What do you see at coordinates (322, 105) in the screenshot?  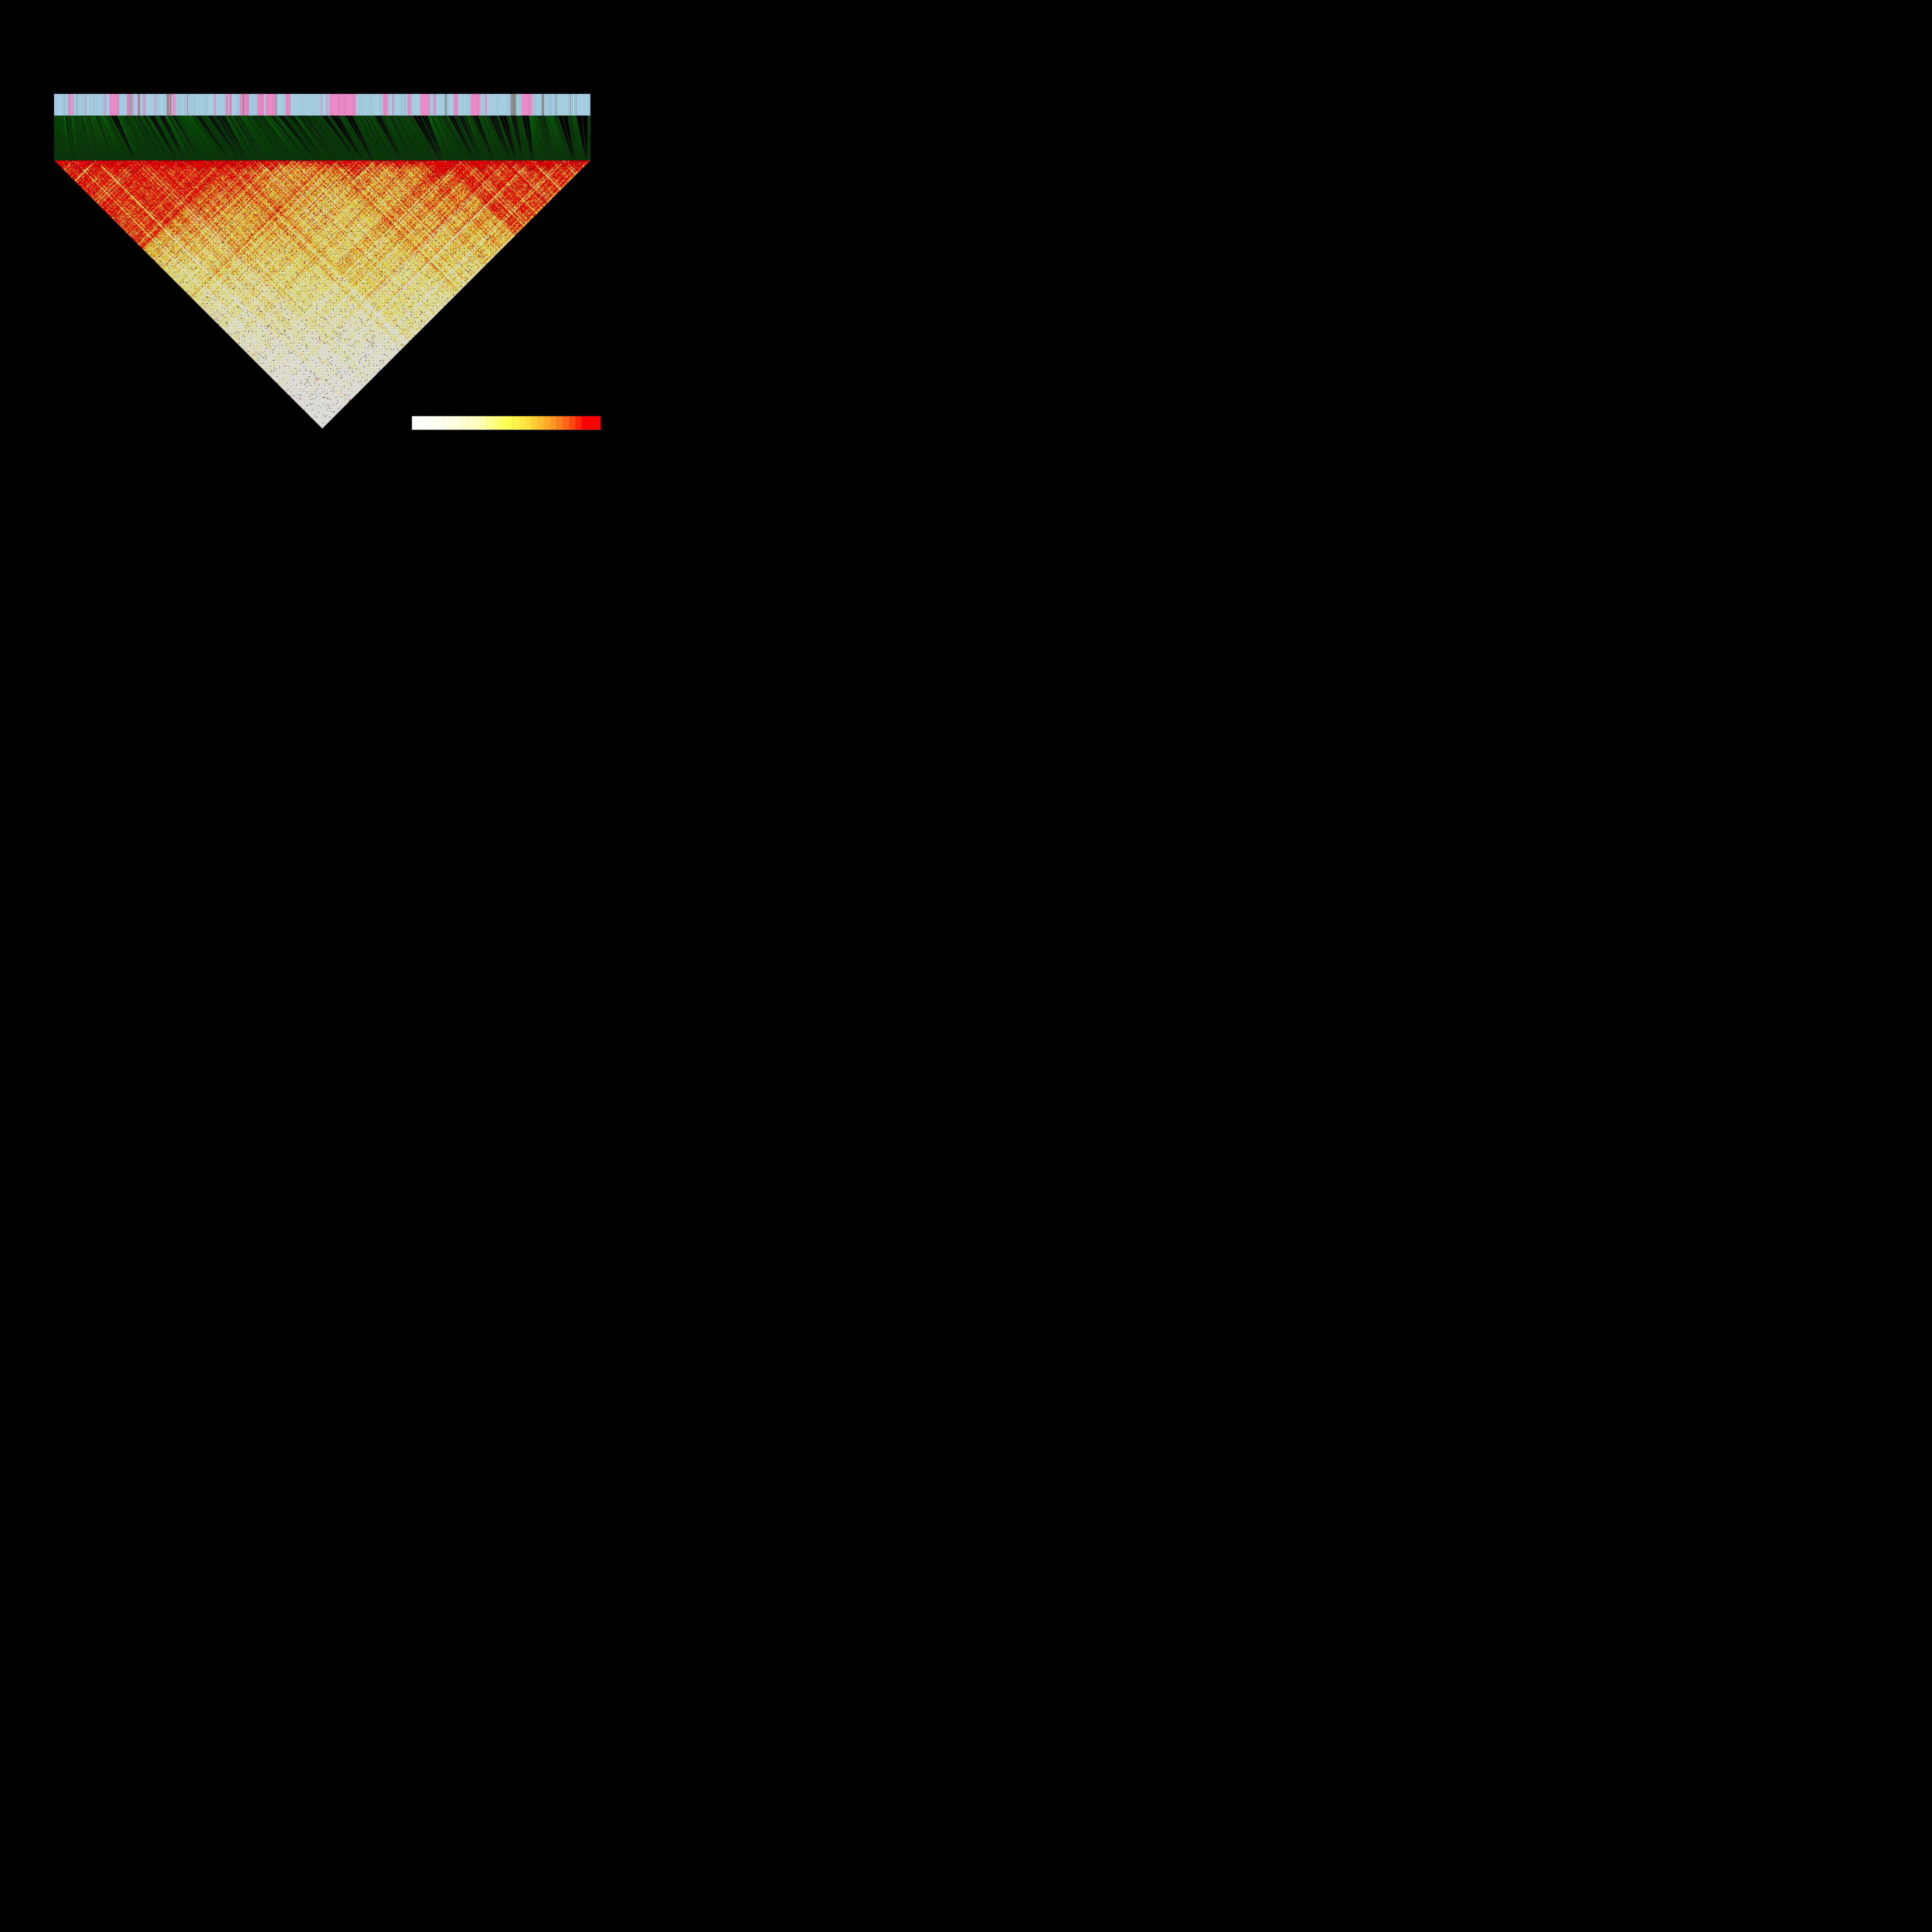 I see `snp-annotation-track` at bounding box center [322, 105].